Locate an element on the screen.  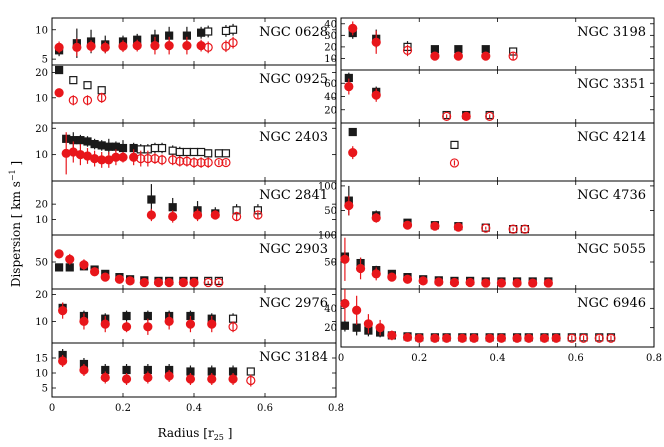
panel-title: NGC 4736 is located at coordinates (611, 195).